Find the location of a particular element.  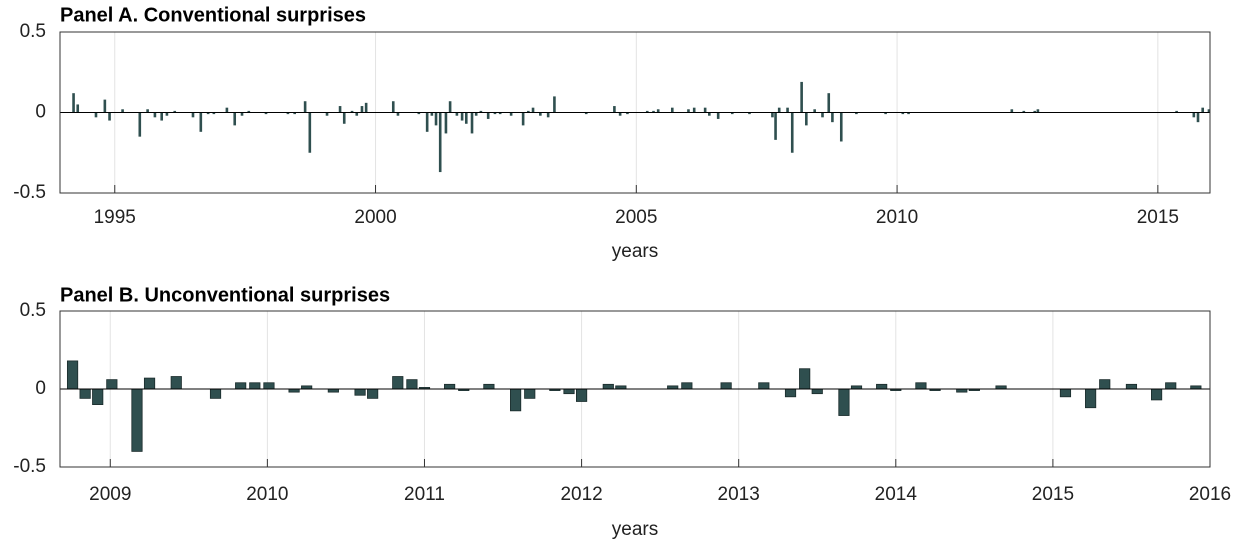

x-tick-label: 2009 is located at coordinates (110, 494).